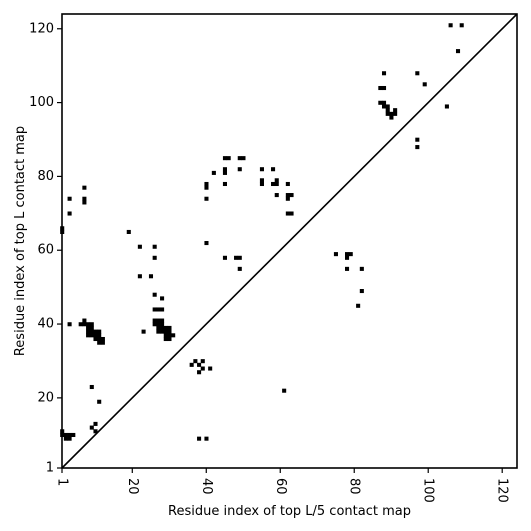 This screenshot has width=531, height=531. I want to click on x-tick-label: 60, so click(280, 486).